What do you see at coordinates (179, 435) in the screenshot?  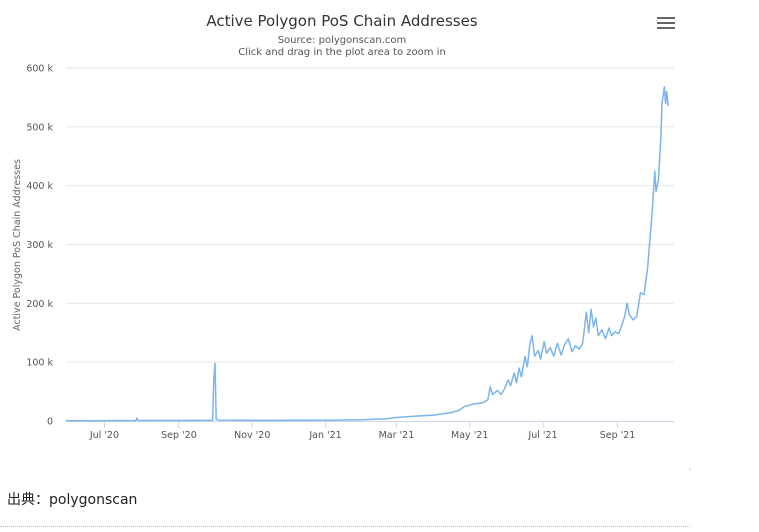 I see `x-tick-label: Sep '20` at bounding box center [179, 435].